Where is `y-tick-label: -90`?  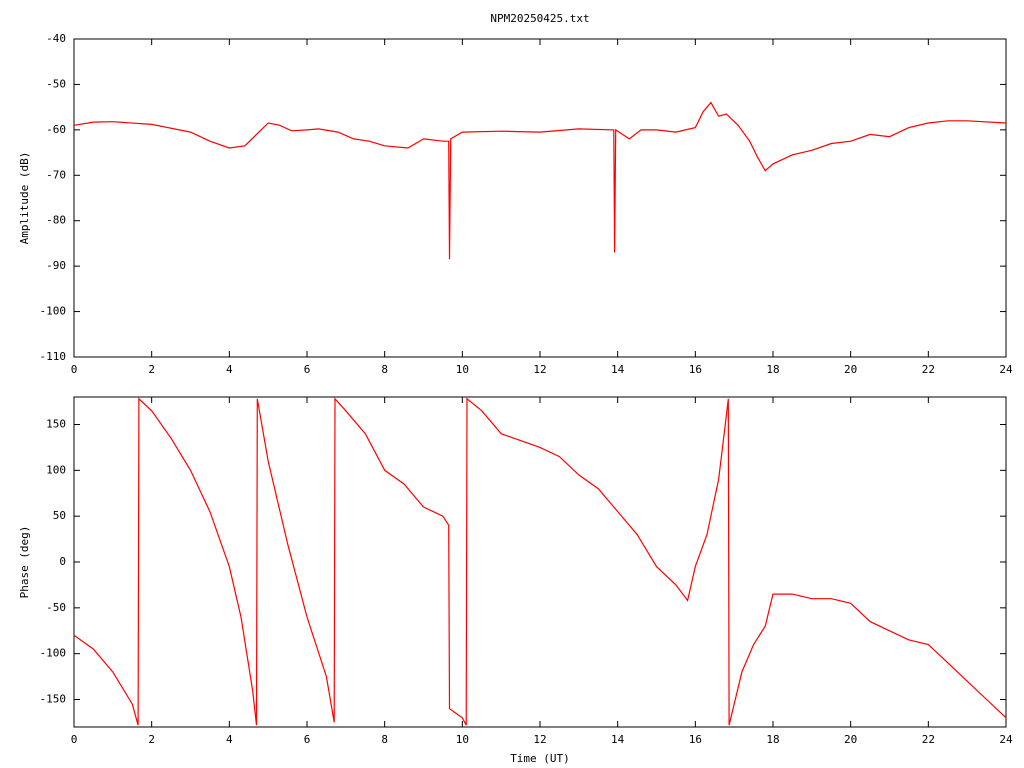
y-tick-label: -90 is located at coordinates (56, 265).